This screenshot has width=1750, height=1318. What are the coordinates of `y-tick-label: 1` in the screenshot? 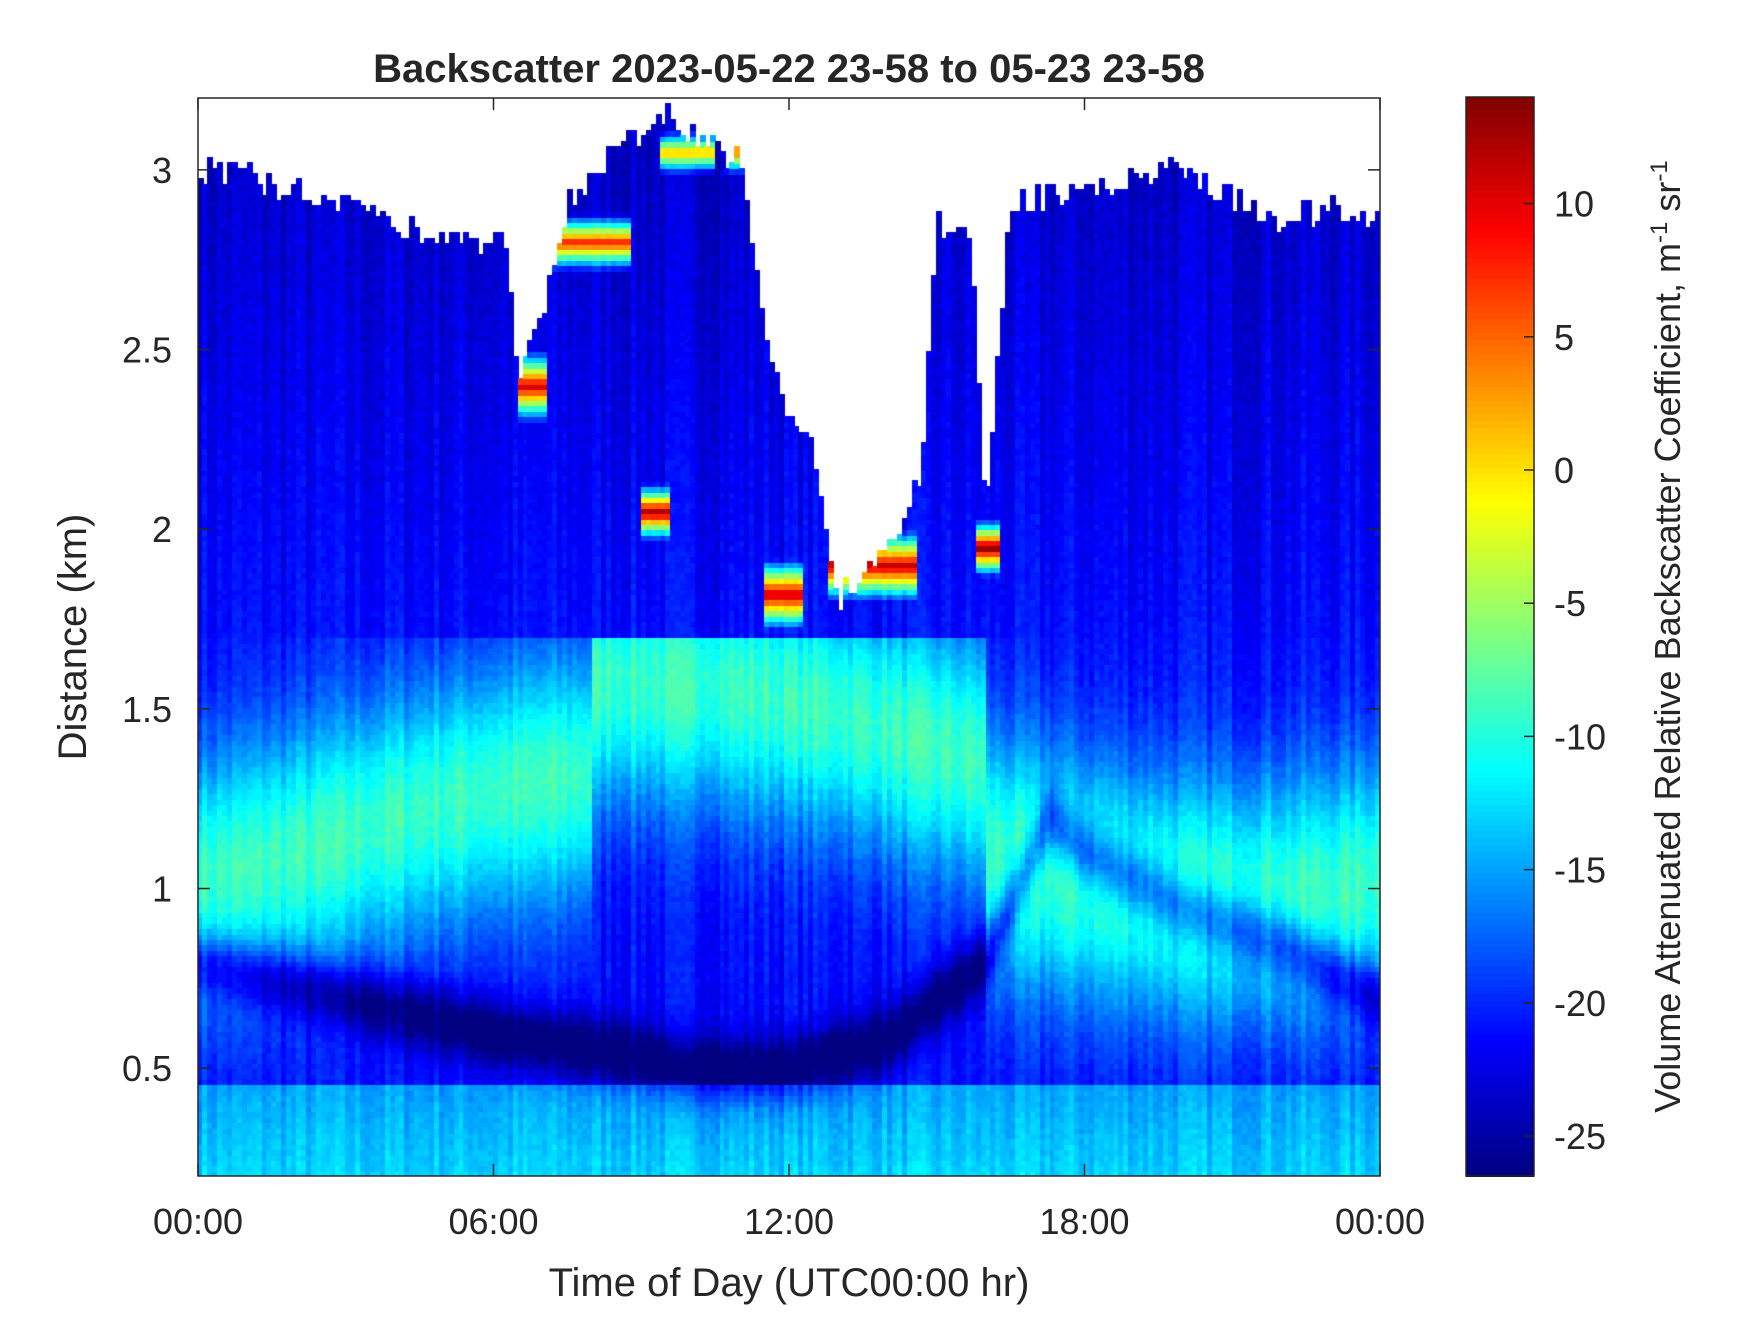 It's located at (162, 889).